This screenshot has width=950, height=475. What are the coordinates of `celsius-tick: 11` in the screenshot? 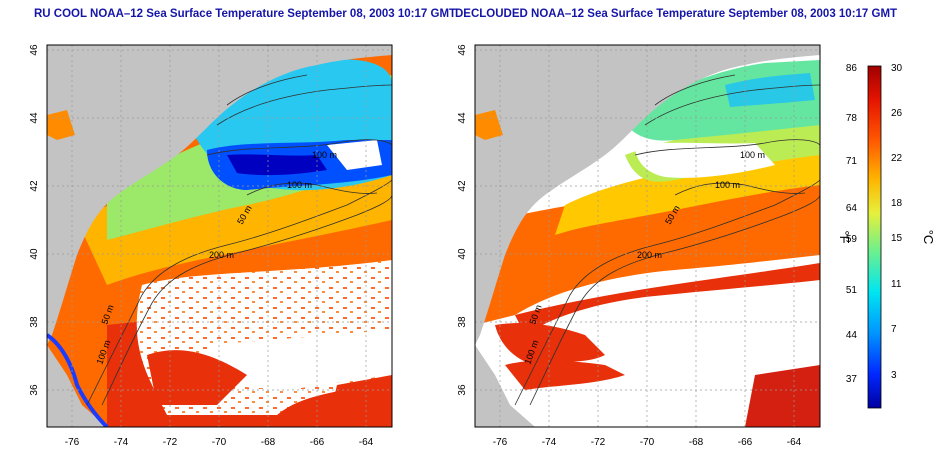 It's located at (896, 284).